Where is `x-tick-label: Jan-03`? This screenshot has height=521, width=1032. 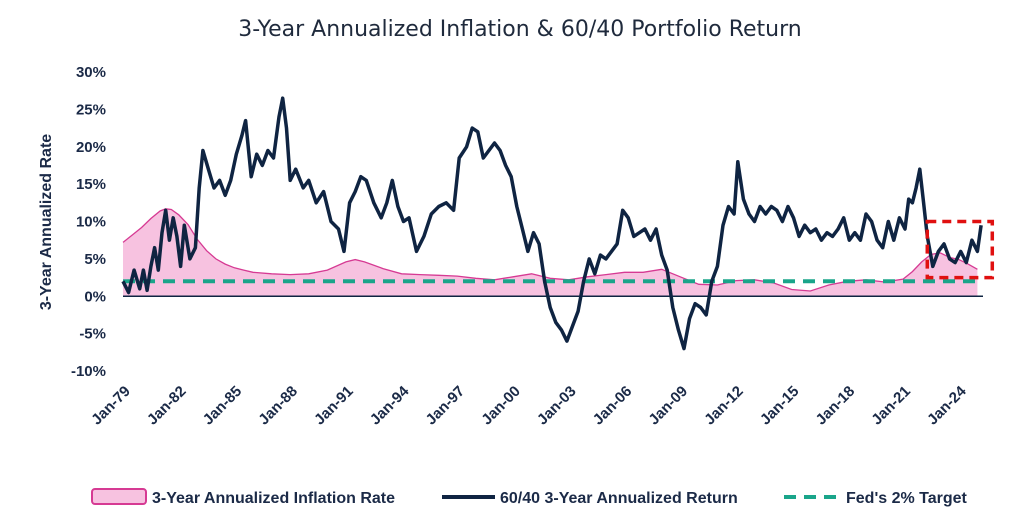 x-tick-label: Jan-03 is located at coordinates (557, 406).